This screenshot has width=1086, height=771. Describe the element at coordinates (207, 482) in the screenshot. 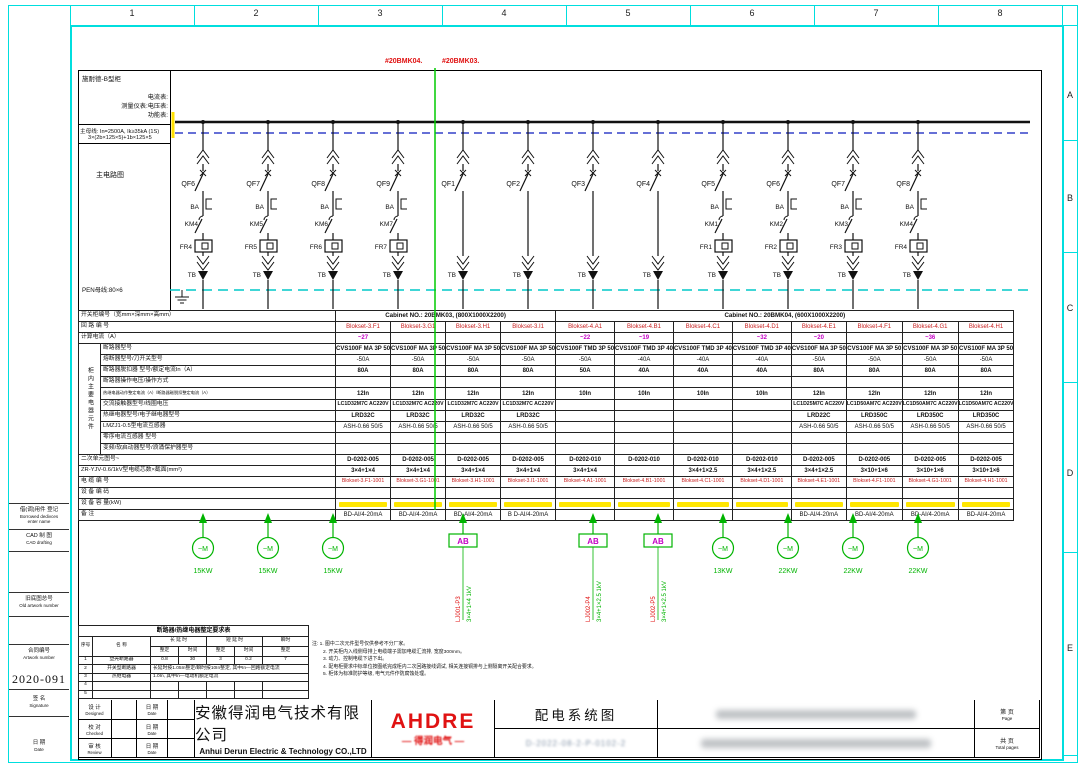

I see `spec-row-label: 电 缆 编 号` at that location.